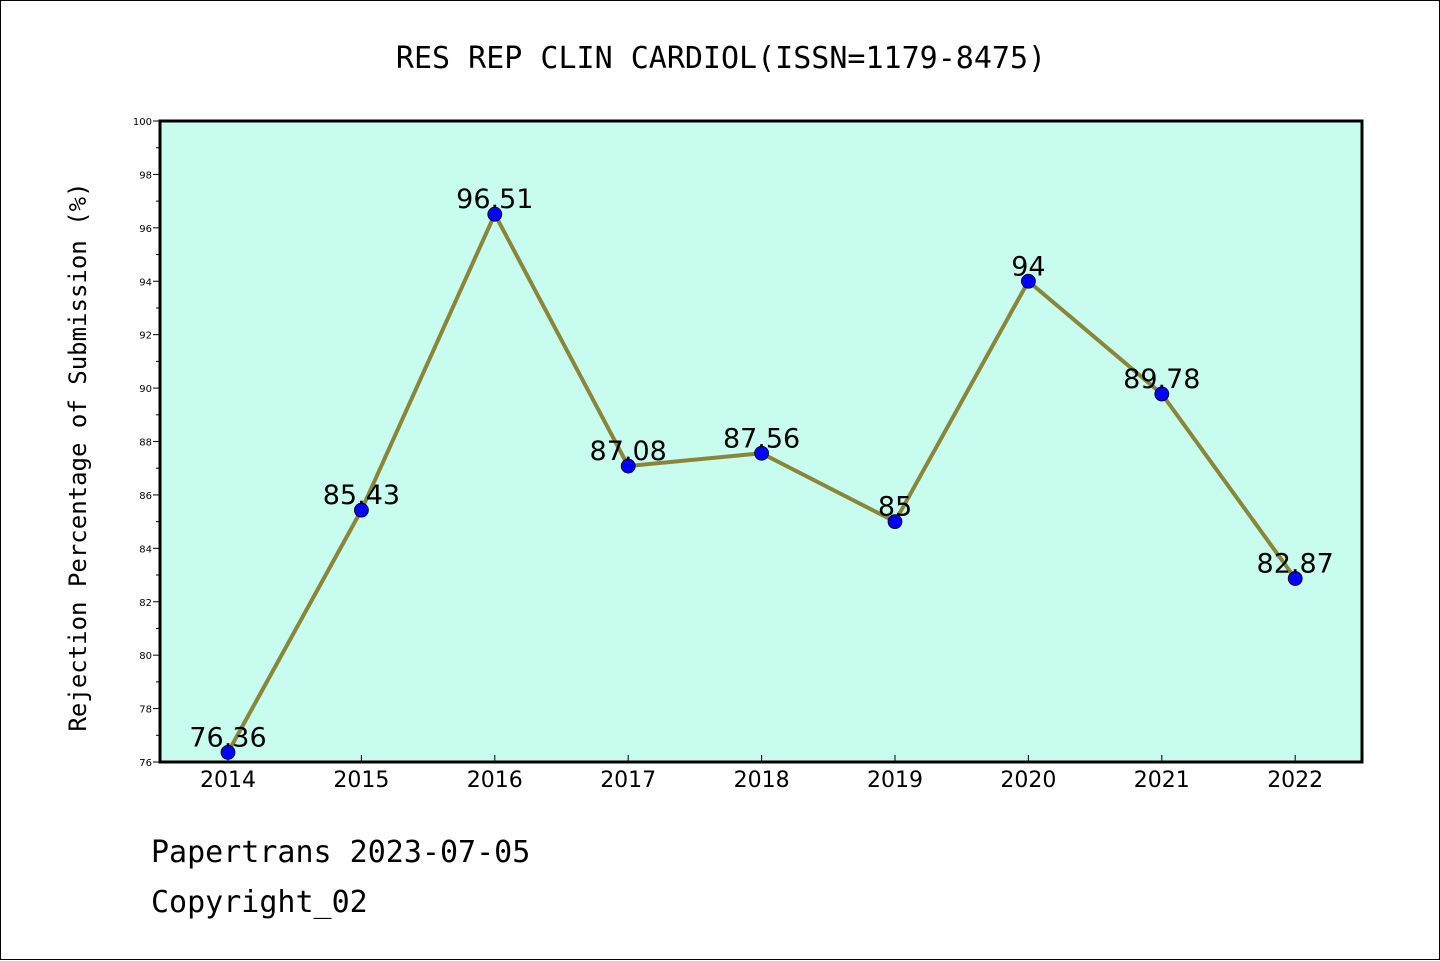  What do you see at coordinates (145, 229) in the screenshot?
I see `y-tick-label: 96` at bounding box center [145, 229].